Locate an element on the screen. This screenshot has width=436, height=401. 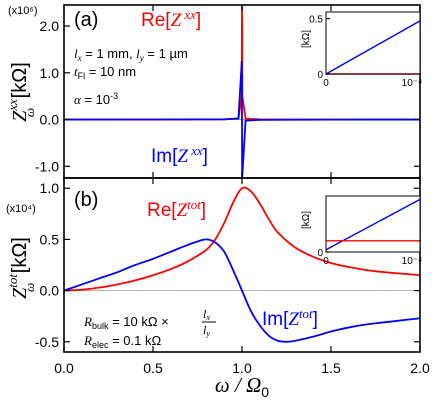
legend-im-b: Im[Ztot] is located at coordinates (290, 318).